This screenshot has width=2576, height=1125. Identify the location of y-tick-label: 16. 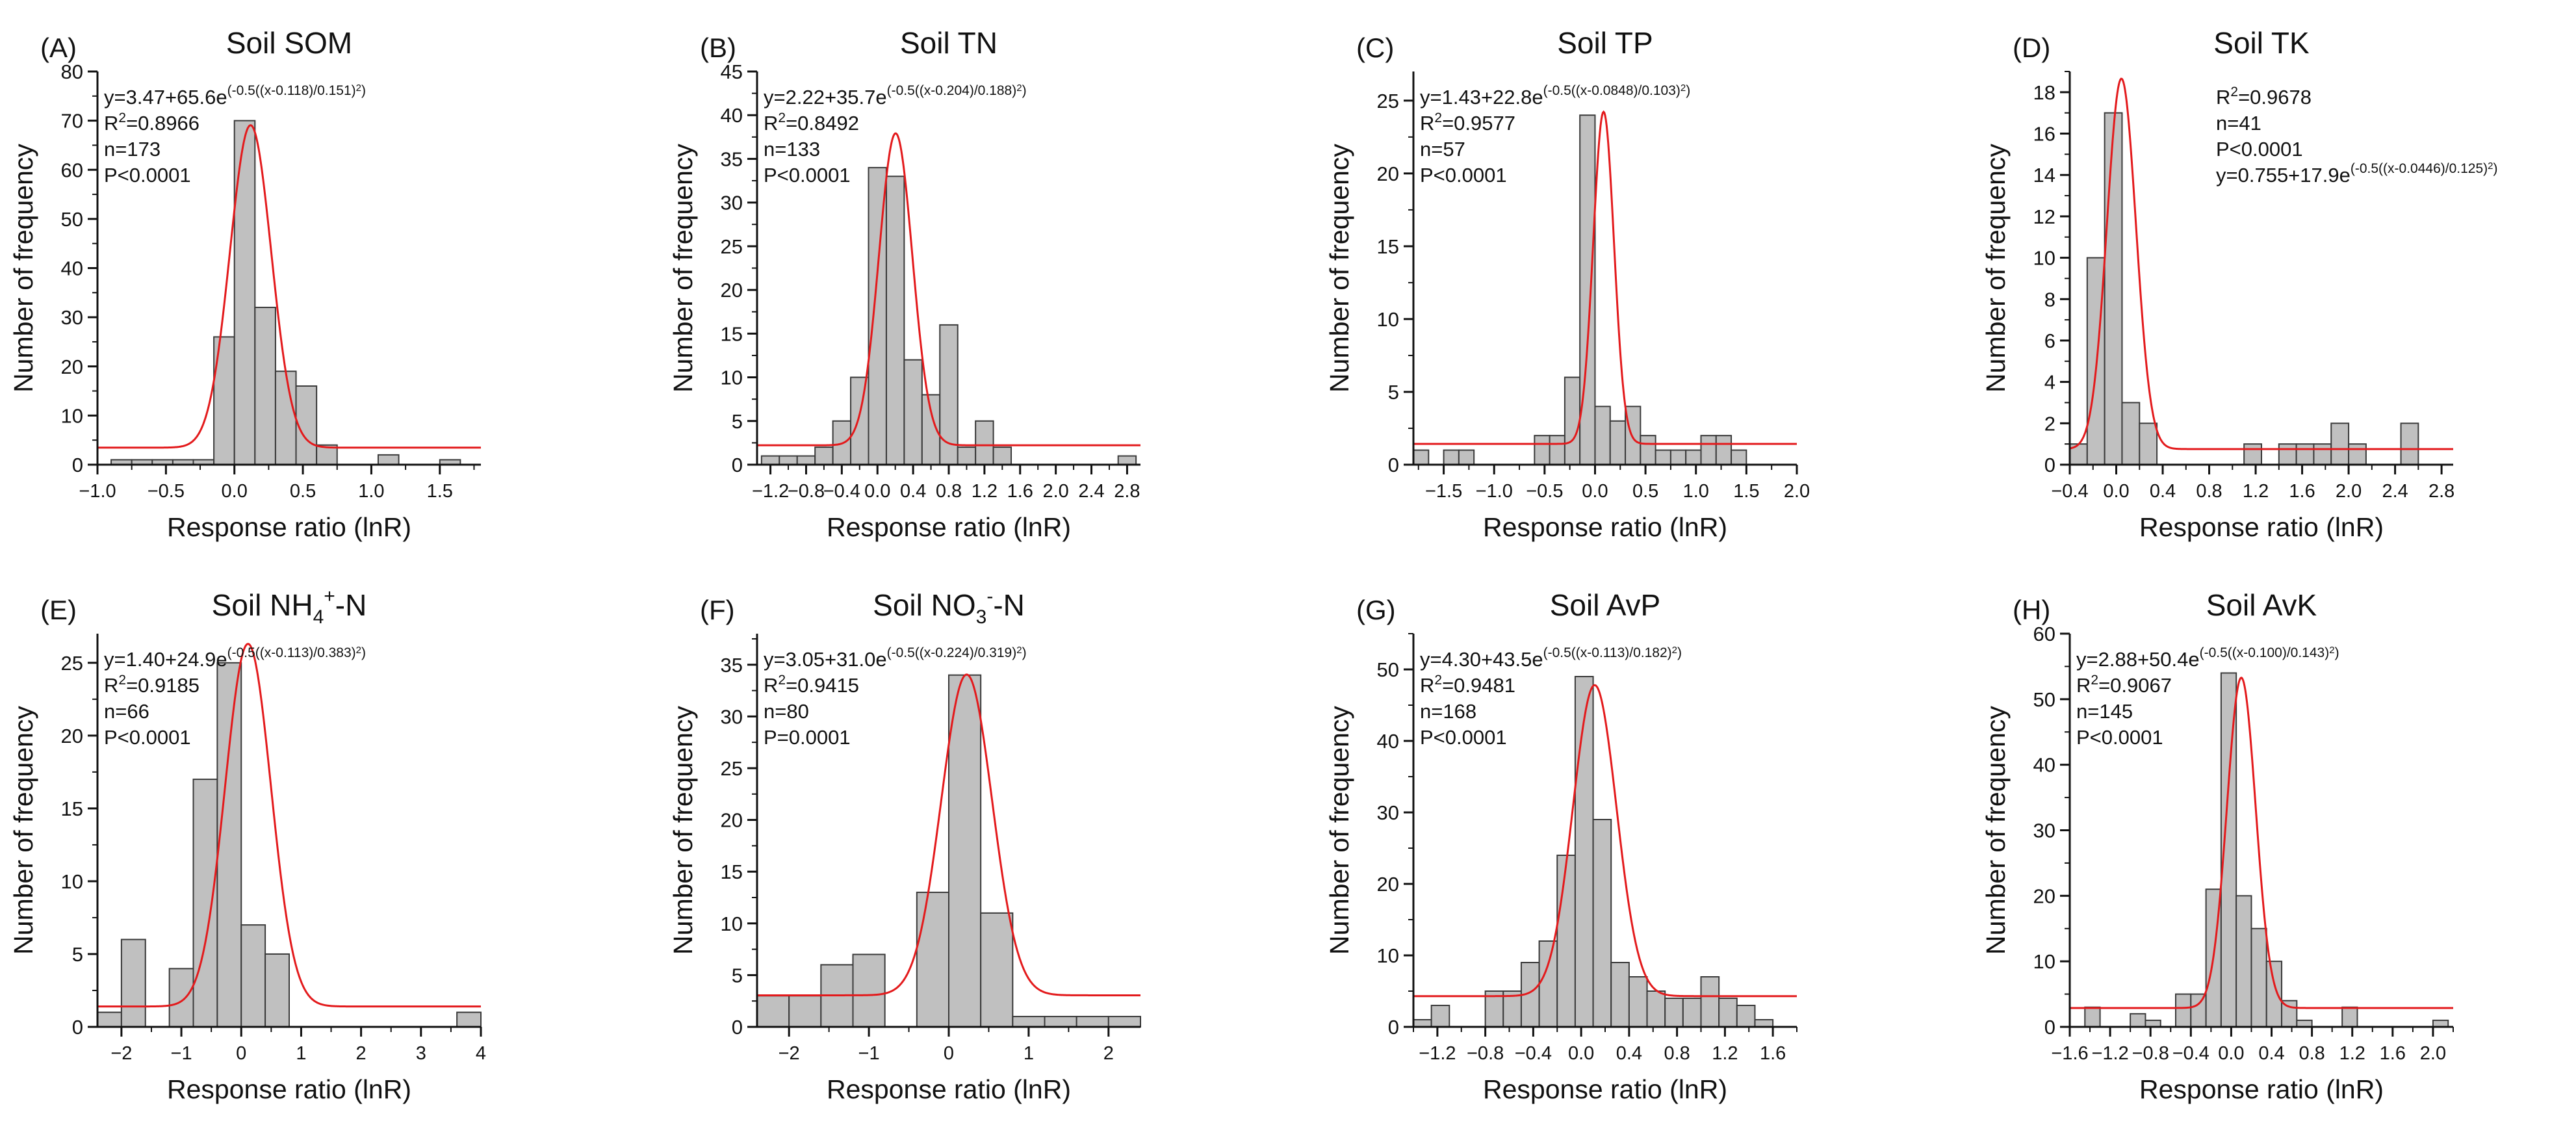
(2044, 134).